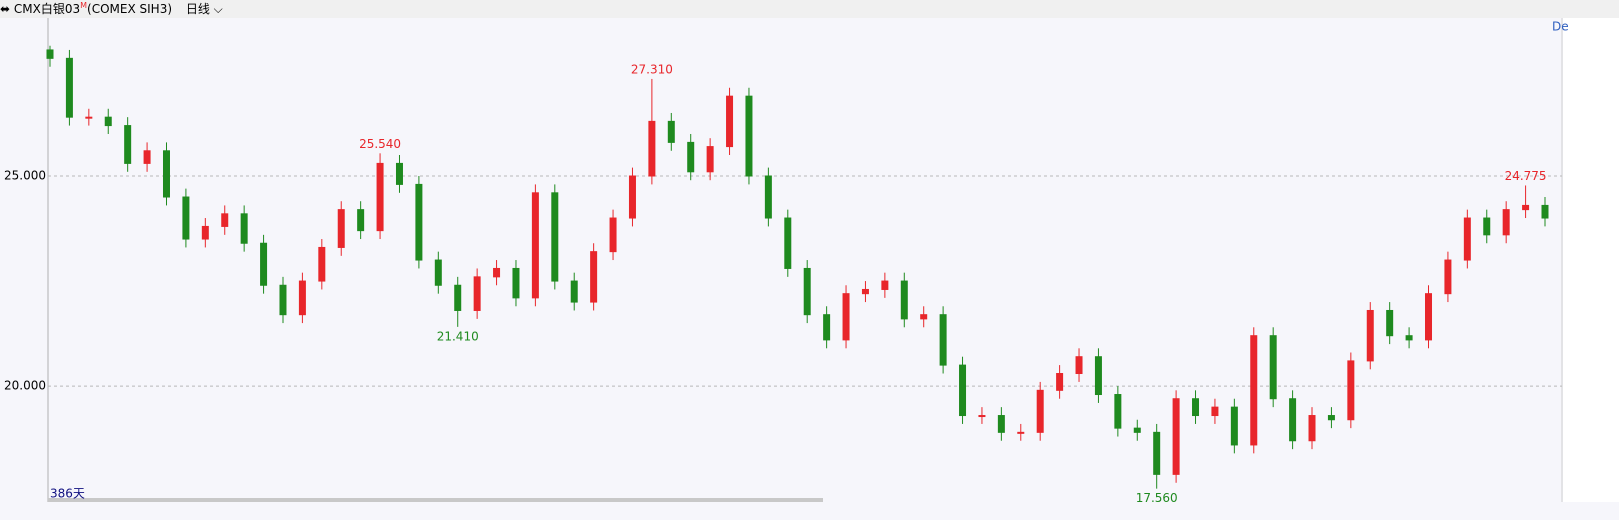  I want to click on title-bar: ⬌ CMX白银03M(COMEX SIH3) 日线 ⌵, so click(809, 9).